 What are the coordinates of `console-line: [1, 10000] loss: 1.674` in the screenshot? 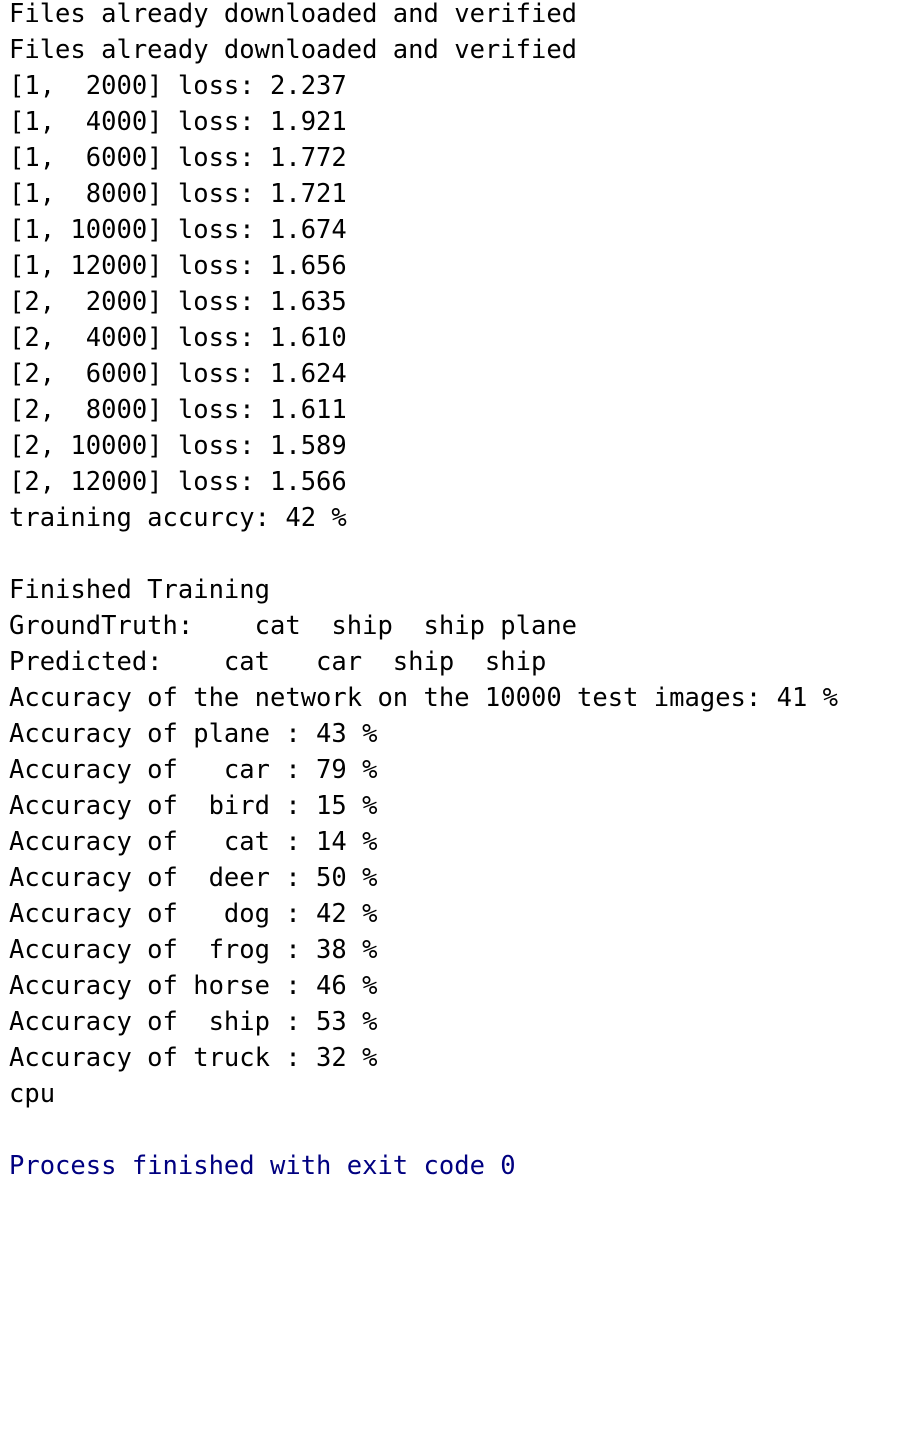 It's located at (178, 230).